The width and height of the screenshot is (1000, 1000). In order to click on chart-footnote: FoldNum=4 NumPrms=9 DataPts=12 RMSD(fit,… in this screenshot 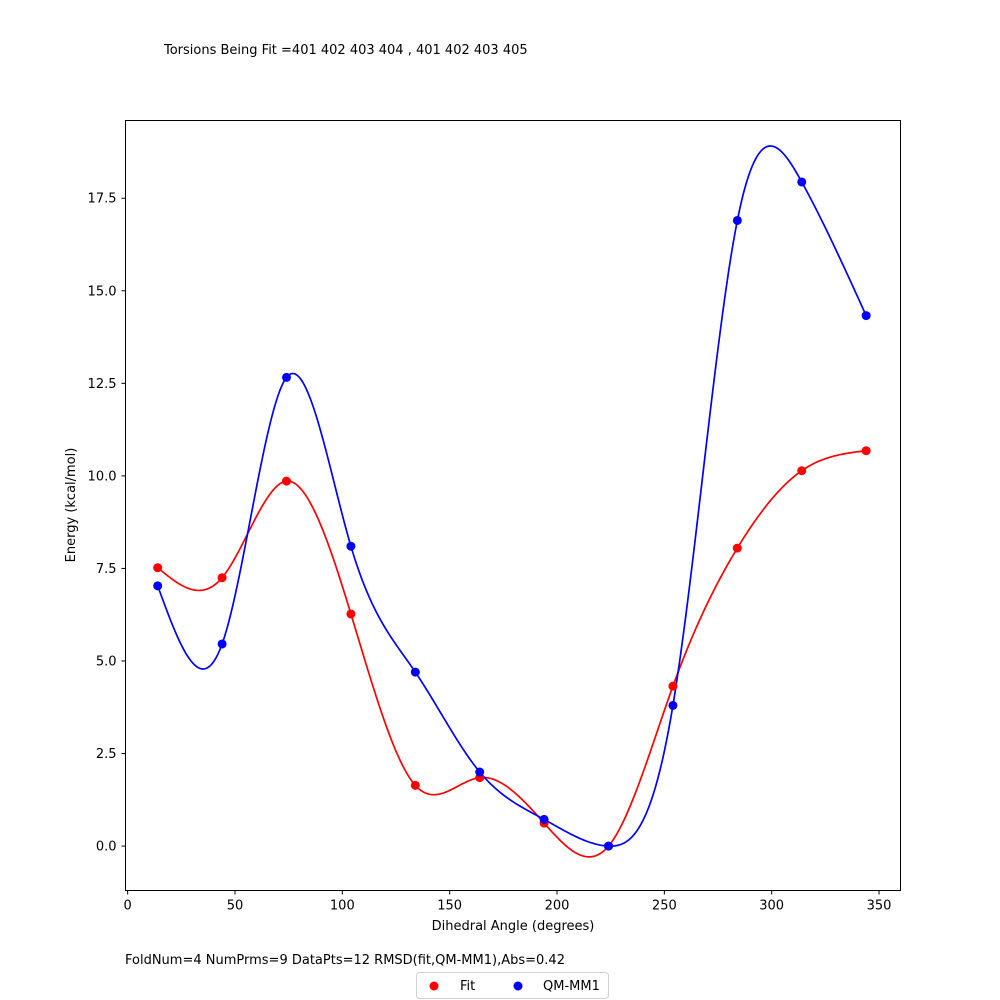, I will do `click(345, 960)`.